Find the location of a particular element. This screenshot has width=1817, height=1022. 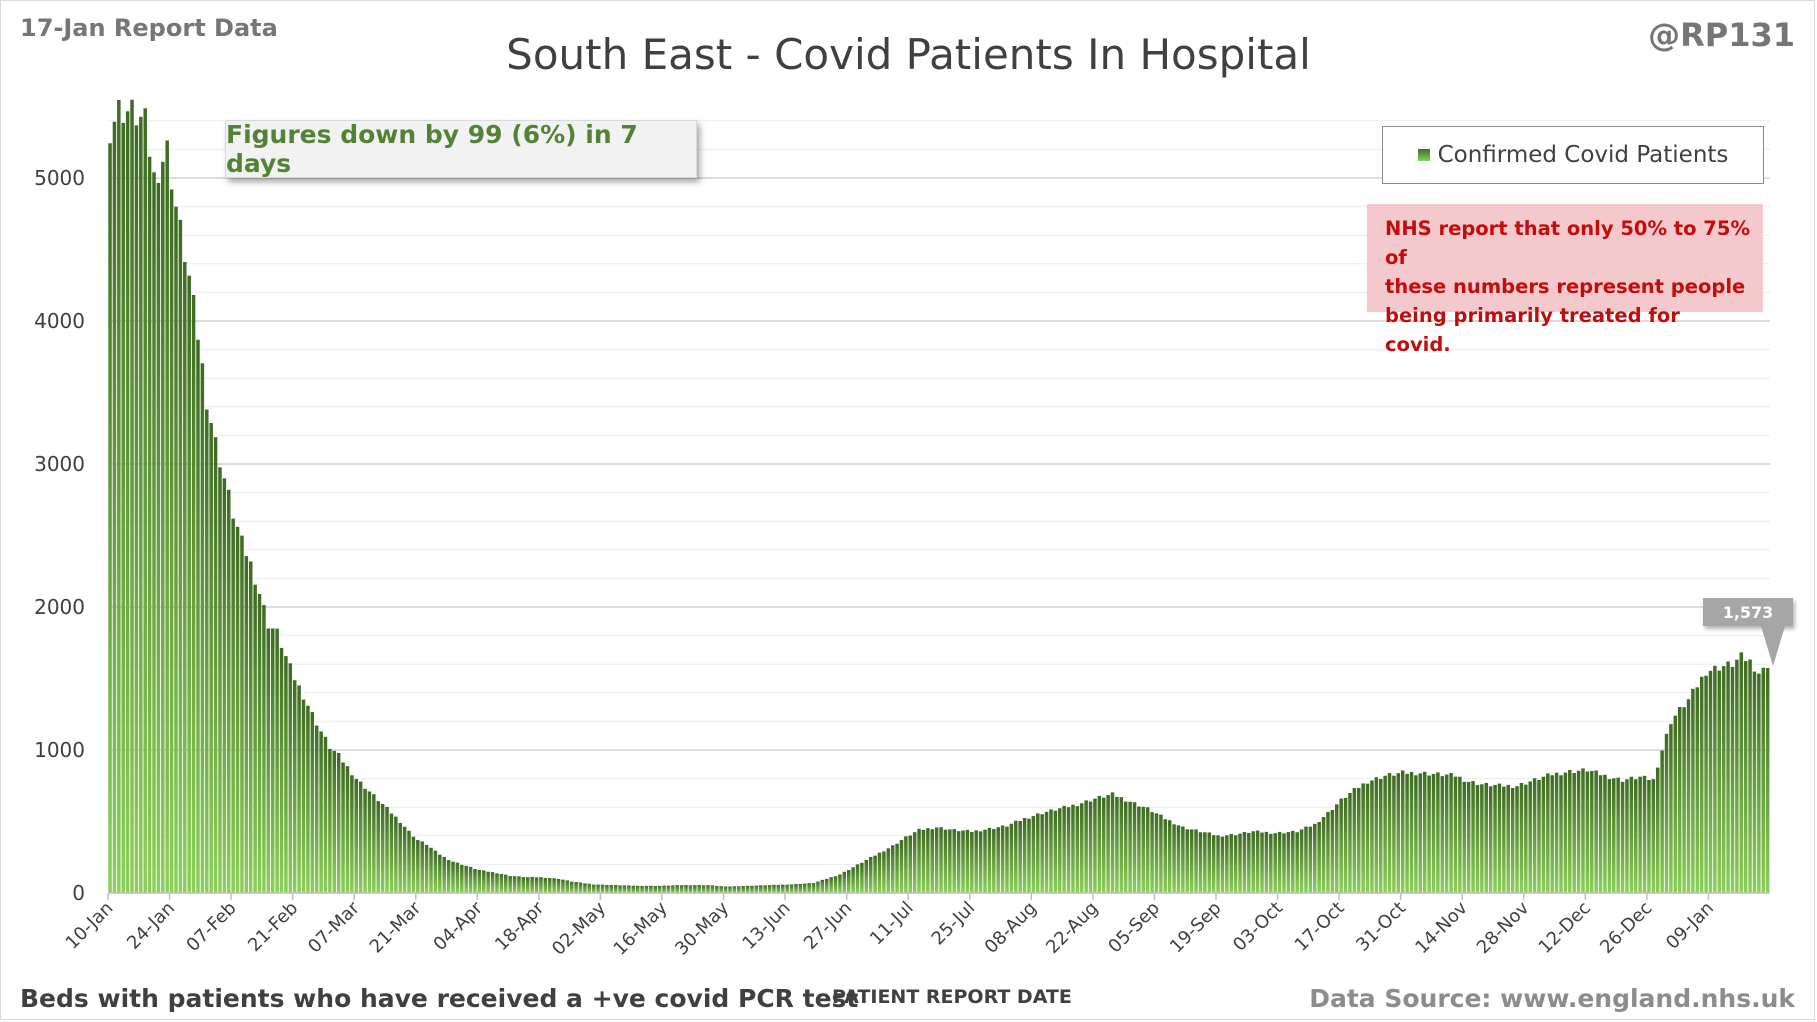

x-tick-label: 24-Jan is located at coordinates (151, 926).